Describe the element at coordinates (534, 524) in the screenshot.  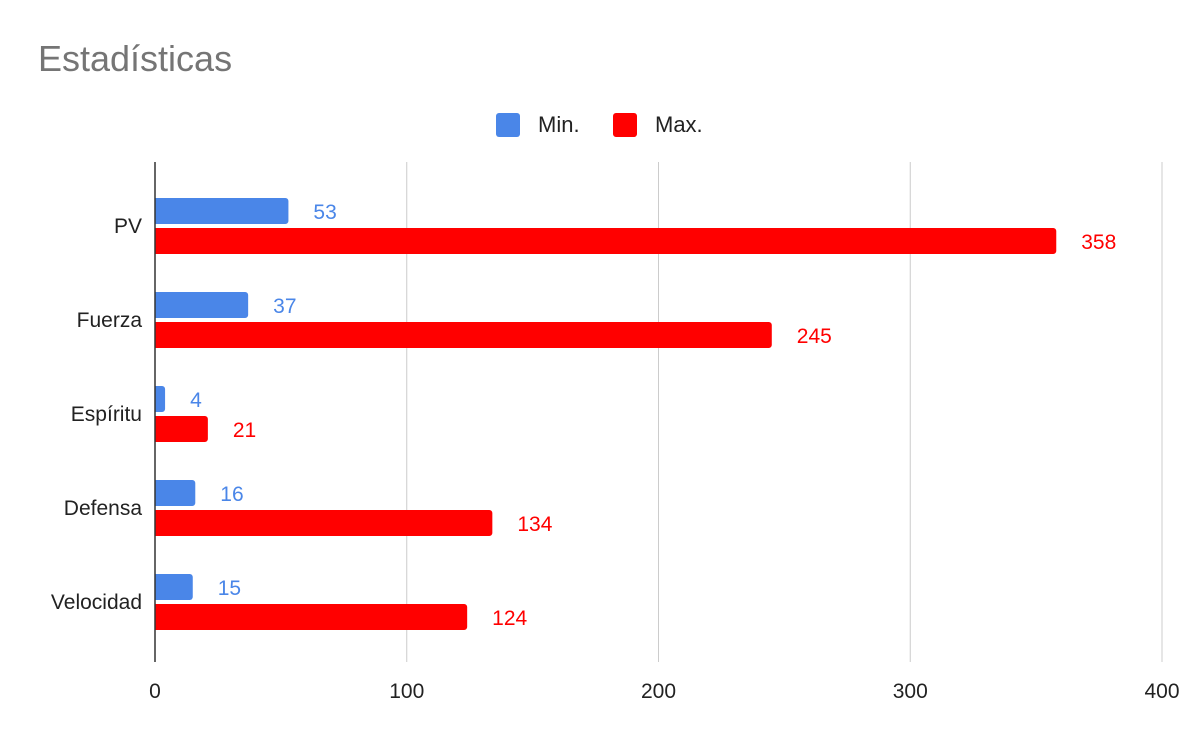
I see `data-label-max-defensa: 134` at that location.